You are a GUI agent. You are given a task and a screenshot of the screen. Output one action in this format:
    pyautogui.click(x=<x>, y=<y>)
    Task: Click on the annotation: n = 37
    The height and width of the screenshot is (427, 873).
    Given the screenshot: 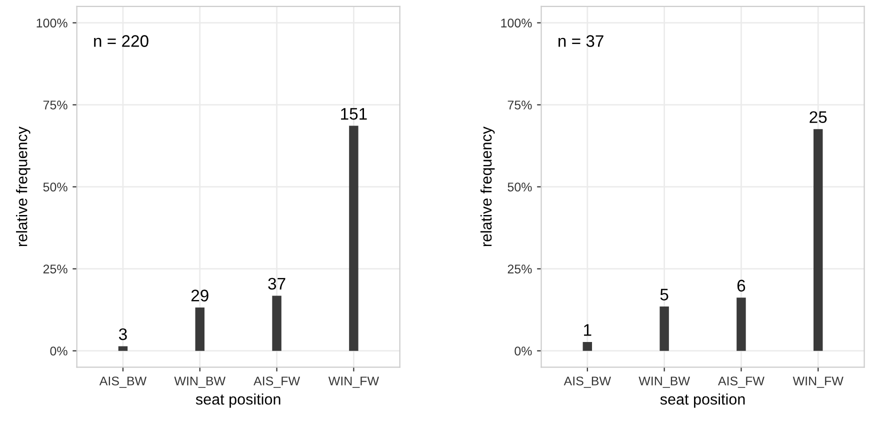 What is the action you would take?
    pyautogui.click(x=581, y=41)
    